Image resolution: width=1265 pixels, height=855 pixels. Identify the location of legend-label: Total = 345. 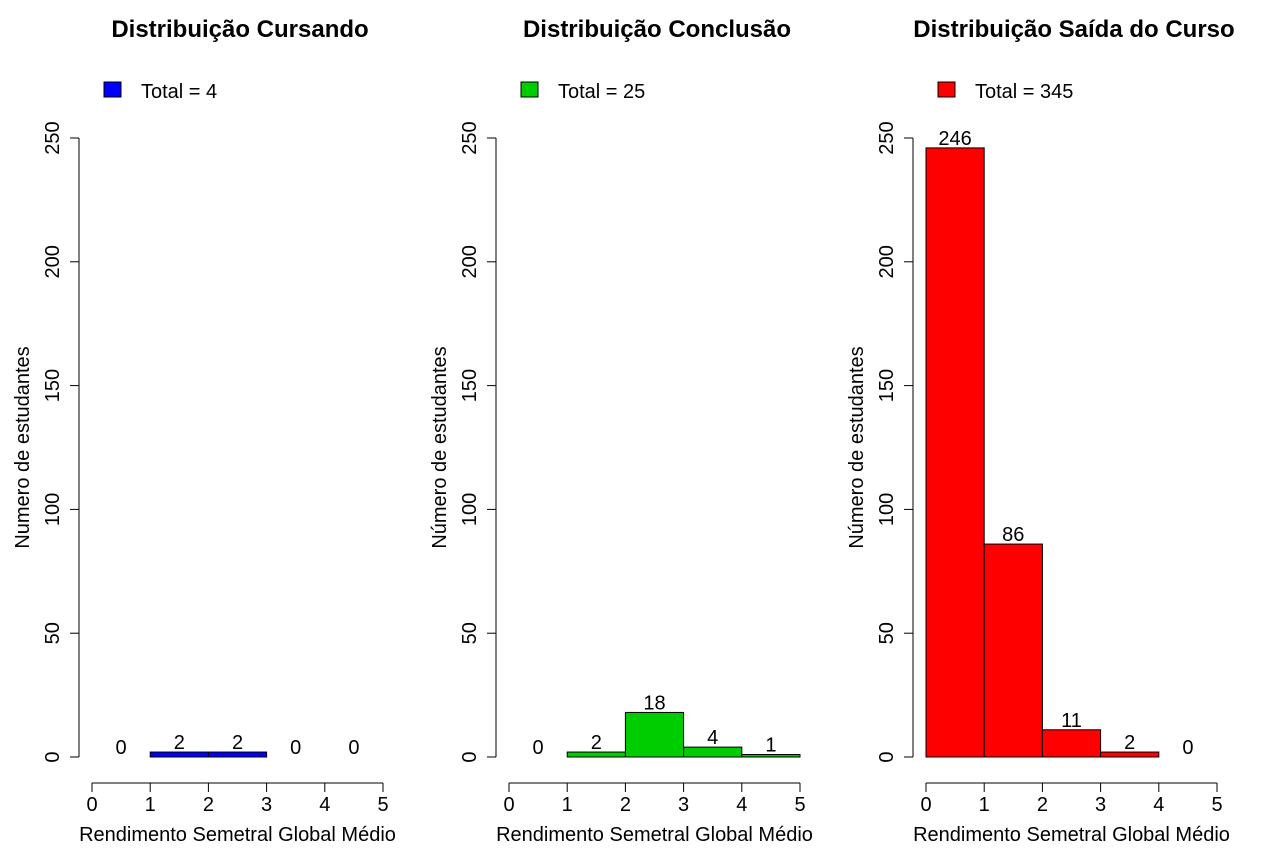
(1024, 92).